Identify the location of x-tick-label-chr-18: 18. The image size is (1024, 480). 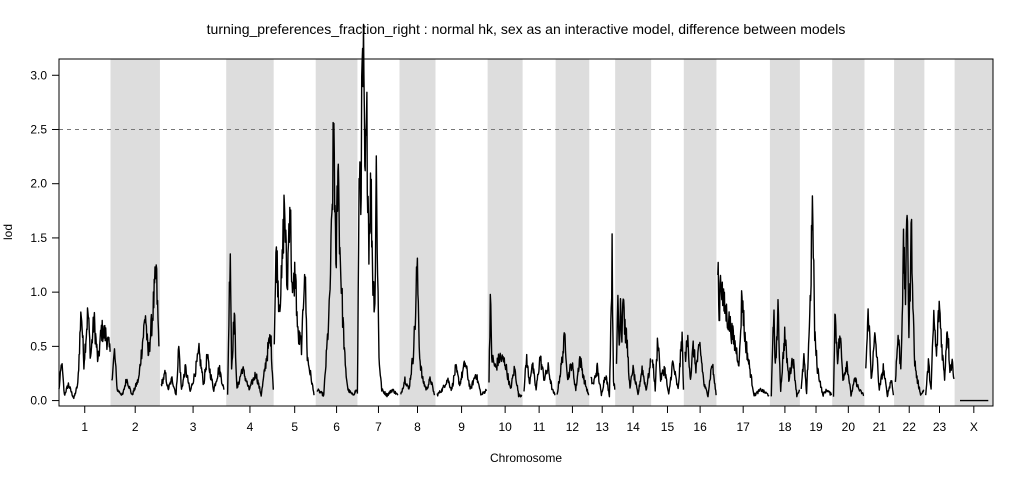
(785, 427).